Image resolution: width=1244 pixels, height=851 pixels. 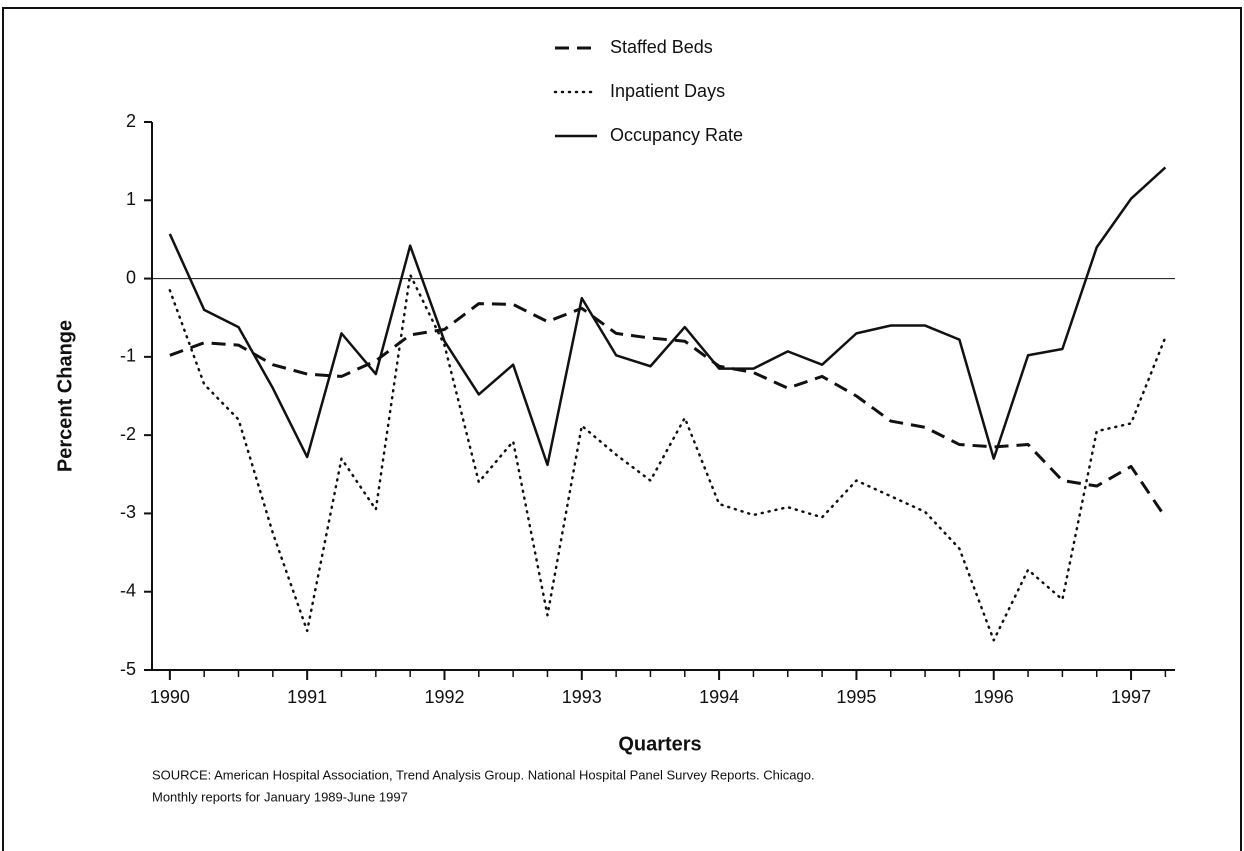 What do you see at coordinates (131, 121) in the screenshot?
I see `y-tick-label: 2` at bounding box center [131, 121].